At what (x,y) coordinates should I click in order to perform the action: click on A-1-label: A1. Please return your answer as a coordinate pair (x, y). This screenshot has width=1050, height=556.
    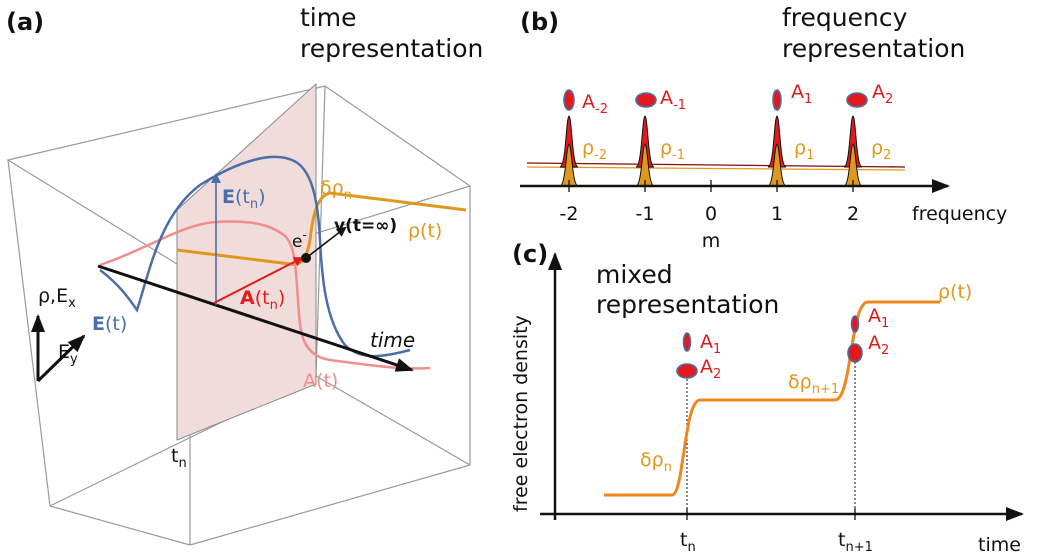
    Looking at the image, I should click on (801, 94).